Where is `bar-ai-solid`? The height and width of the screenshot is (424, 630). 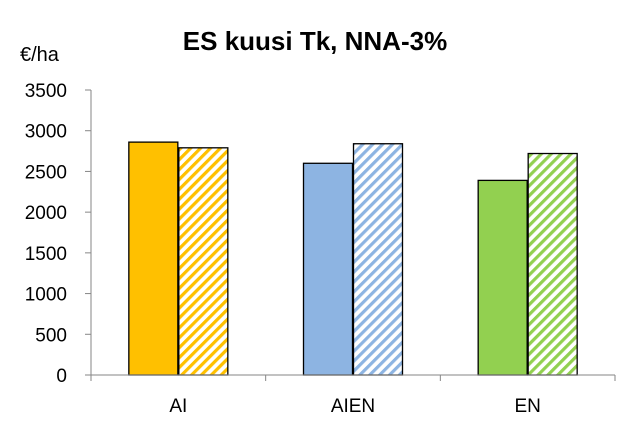
bar-ai-solid is located at coordinates (153, 258).